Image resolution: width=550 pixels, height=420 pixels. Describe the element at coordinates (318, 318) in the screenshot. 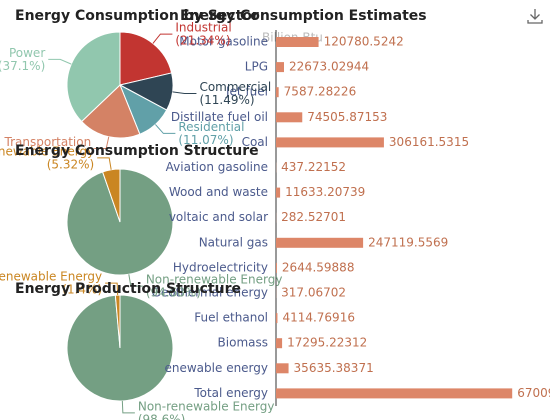

I see `value-label: 4114.76916` at that location.